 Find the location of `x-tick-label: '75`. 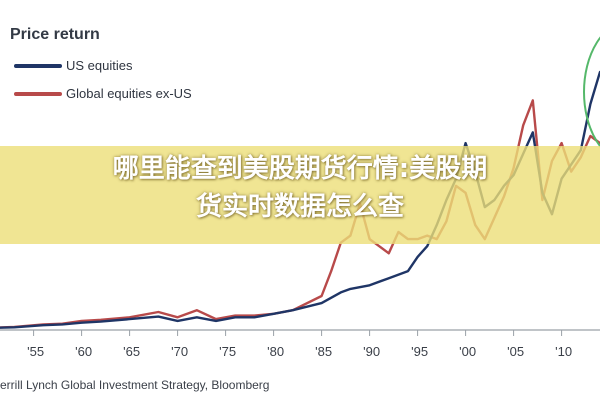

x-tick-label: '75 is located at coordinates (227, 351).